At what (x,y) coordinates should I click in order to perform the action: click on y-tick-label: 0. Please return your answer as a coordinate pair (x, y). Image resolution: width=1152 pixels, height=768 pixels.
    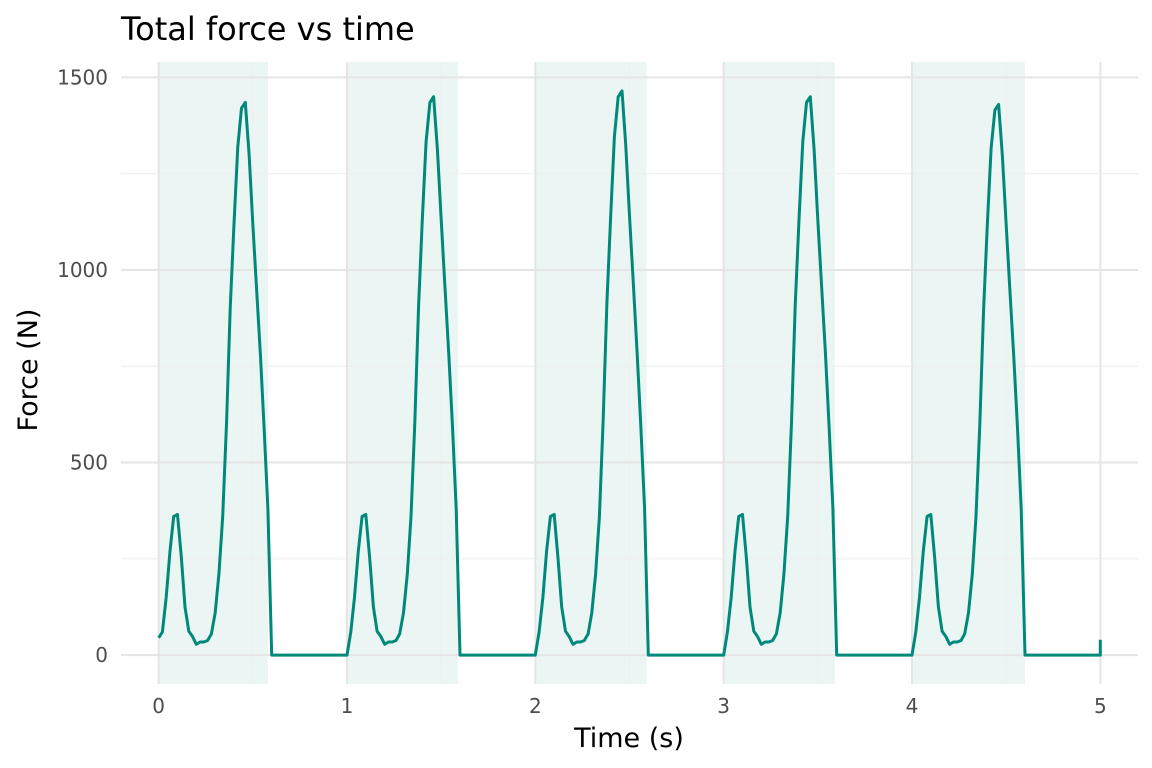
    Looking at the image, I should click on (101, 655).